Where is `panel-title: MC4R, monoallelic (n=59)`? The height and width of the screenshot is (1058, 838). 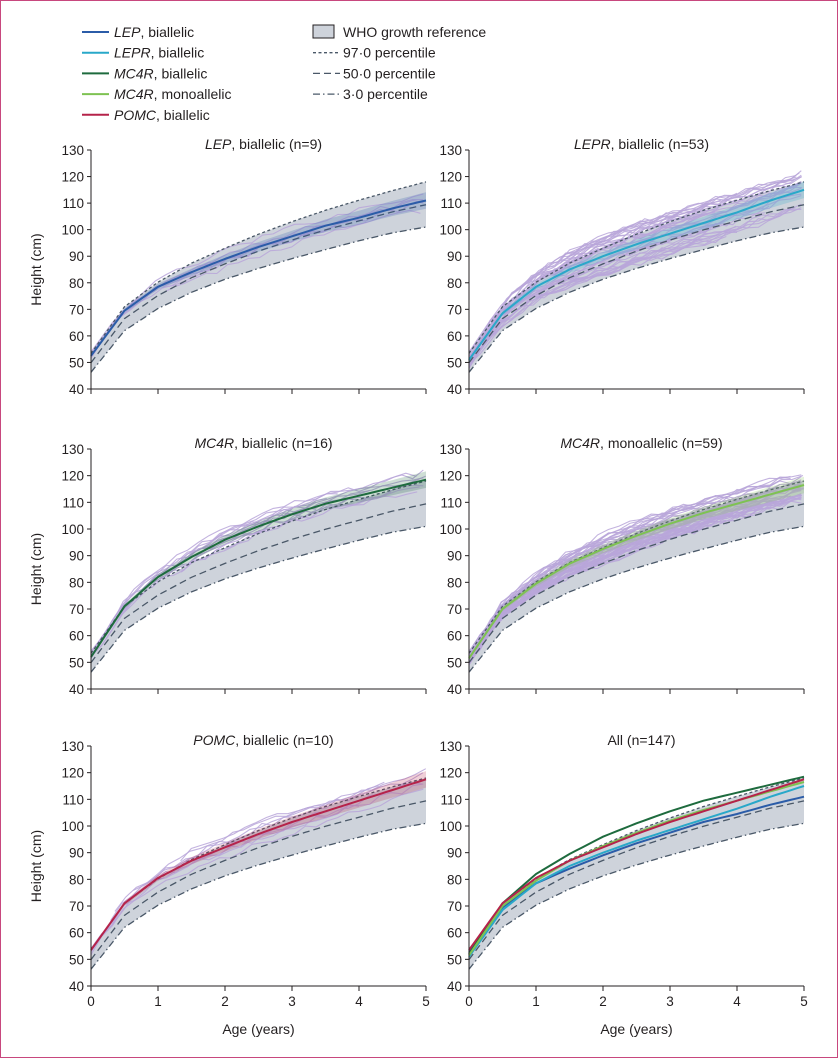 panel-title: MC4R, monoallelic (n=59) is located at coordinates (641, 443).